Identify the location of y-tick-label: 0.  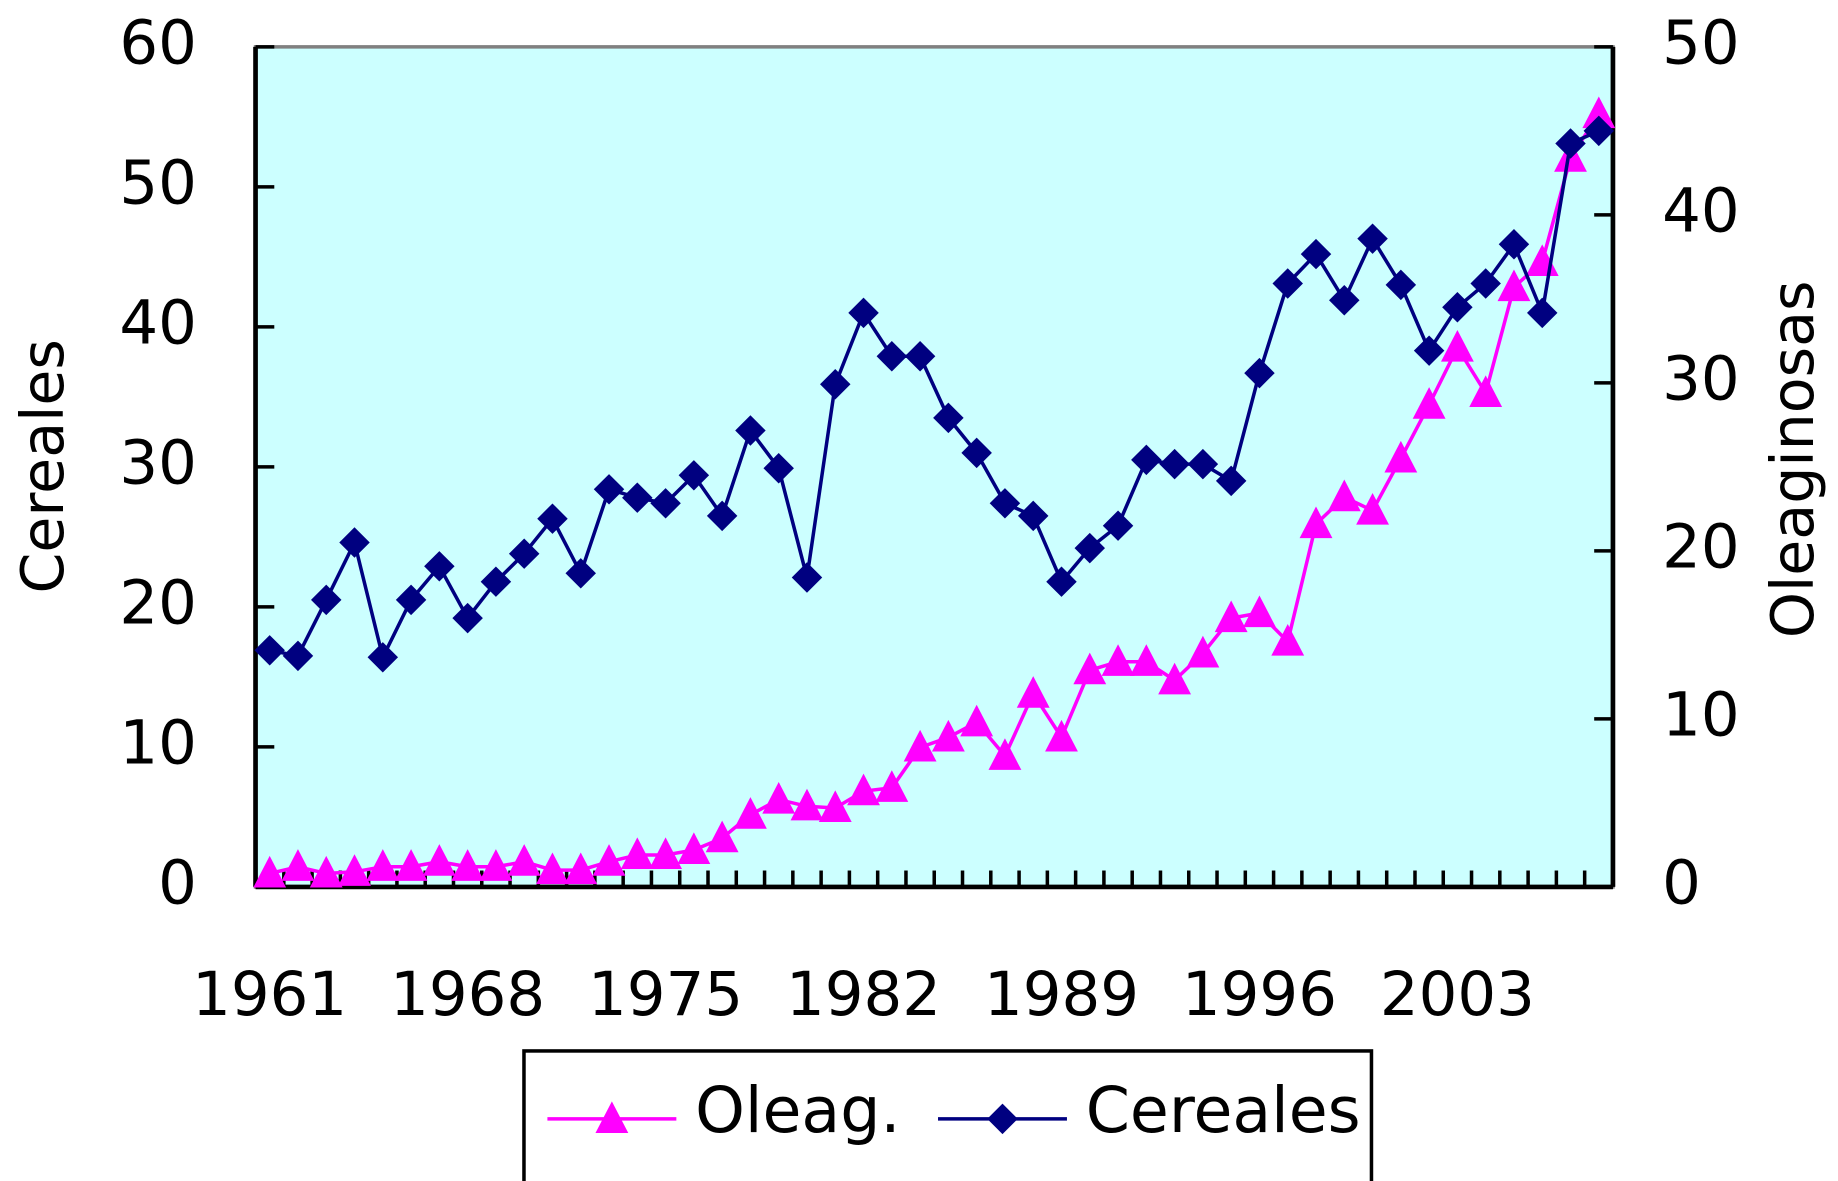
(177, 883).